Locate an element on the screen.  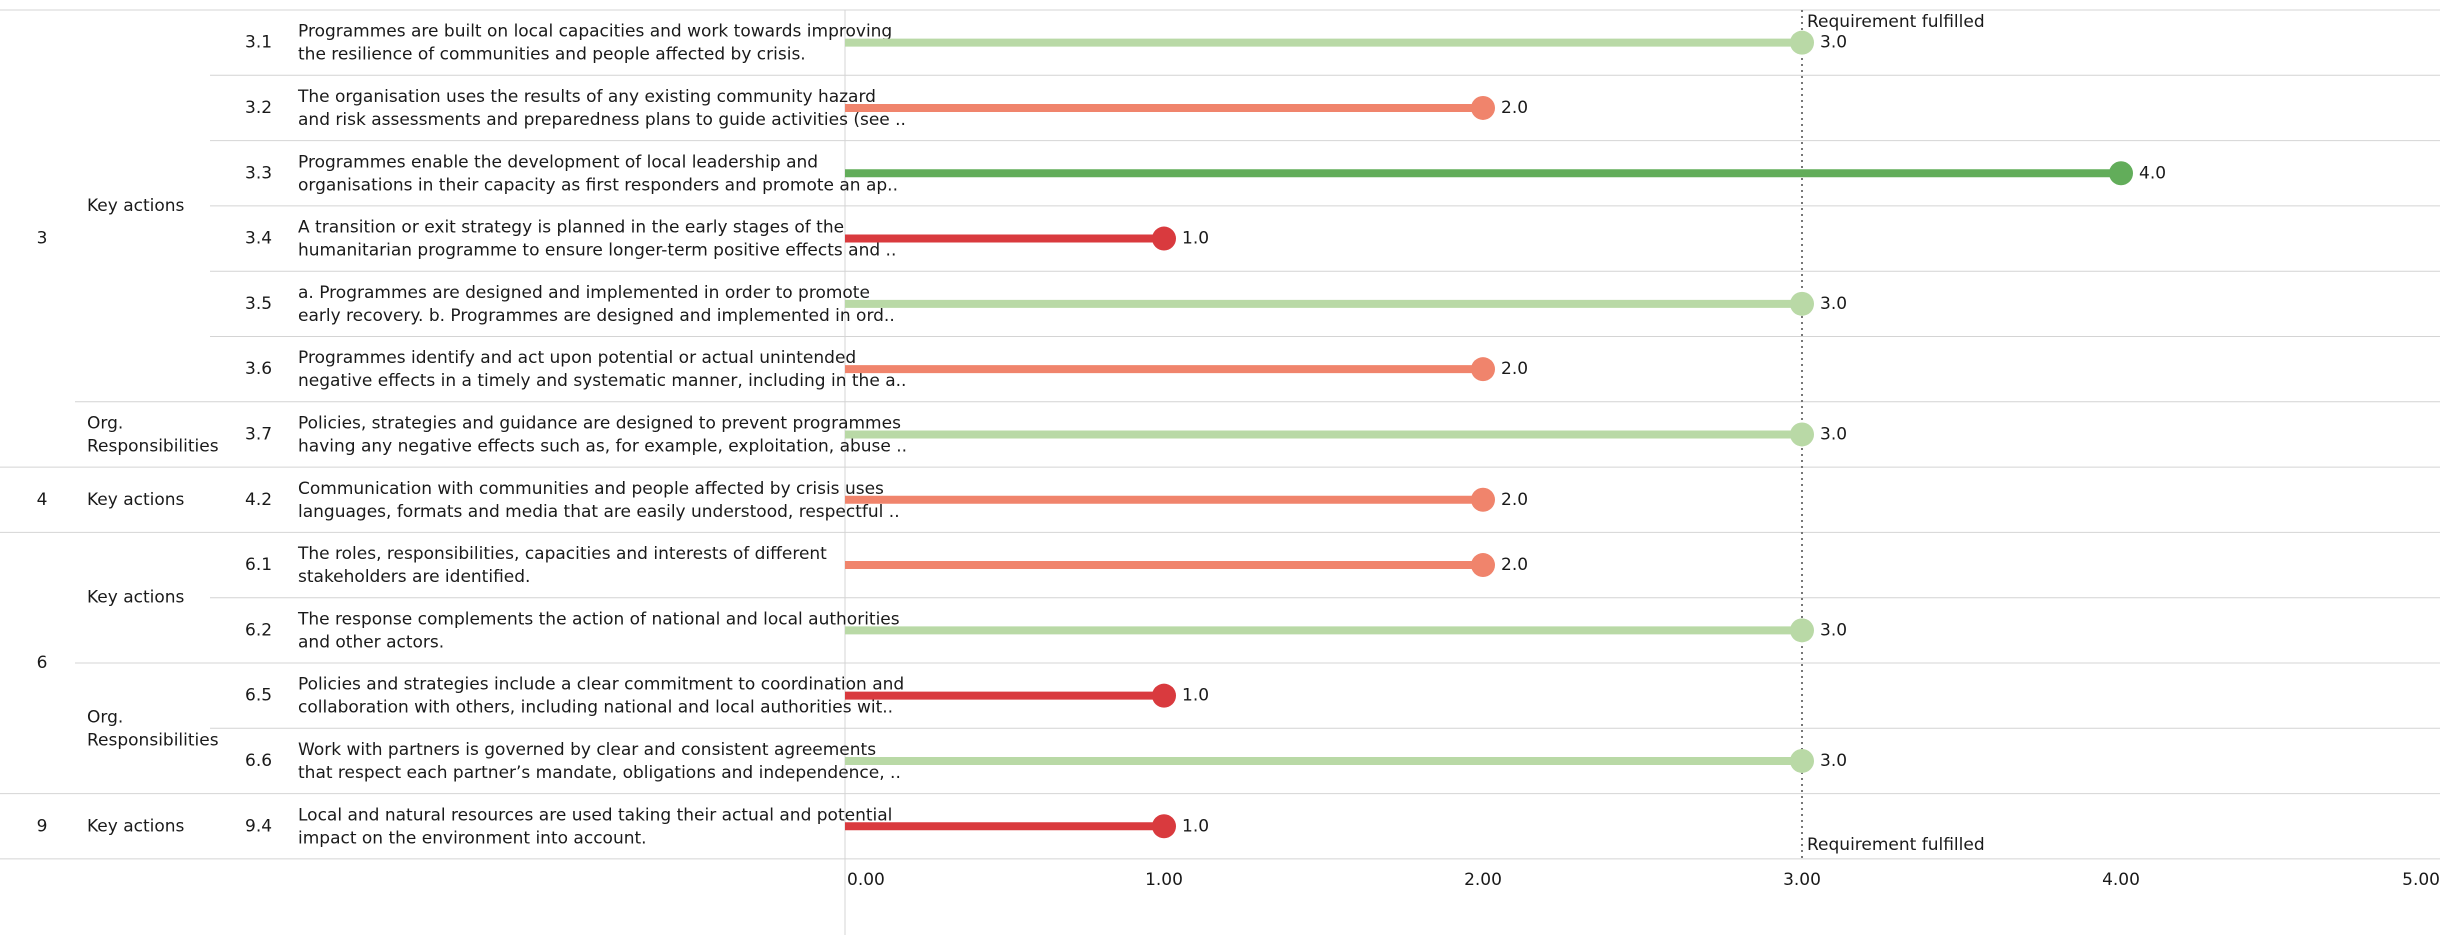
row-description: impact on the environment into account. is located at coordinates (472, 838).